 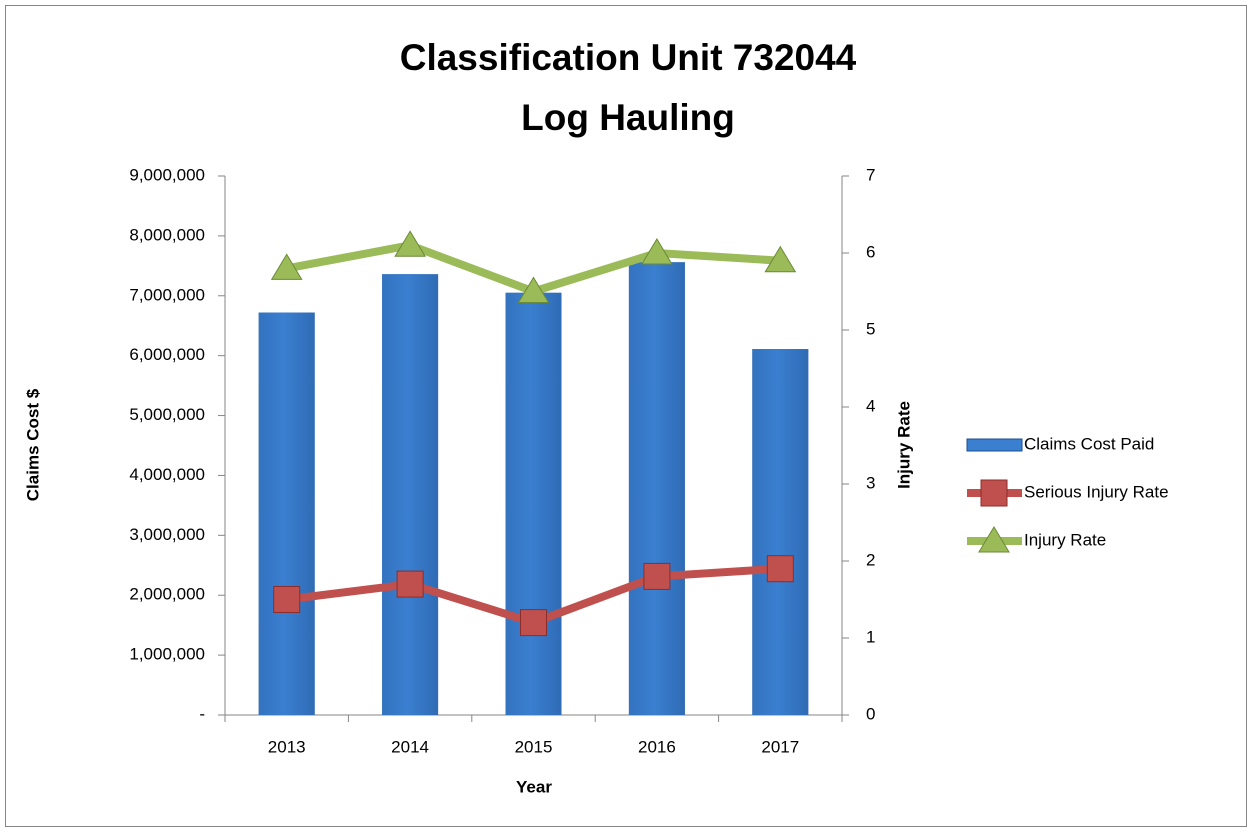 What do you see at coordinates (167, 174) in the screenshot?
I see `y-tick-label: 9,000,000` at bounding box center [167, 174].